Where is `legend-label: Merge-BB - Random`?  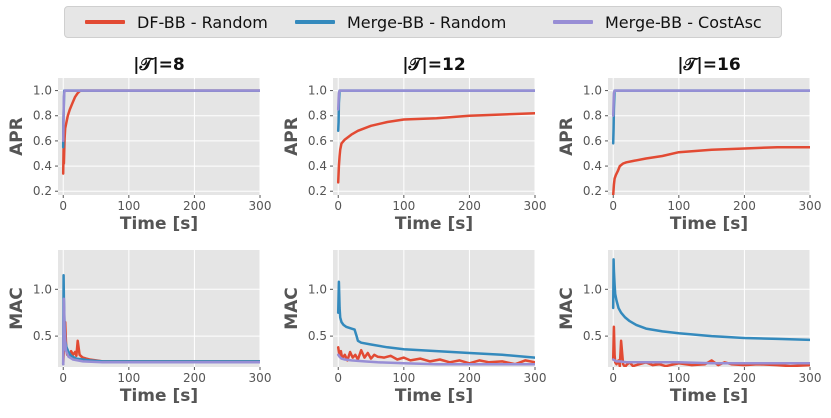
legend-label: Merge-BB - Random is located at coordinates (427, 22).